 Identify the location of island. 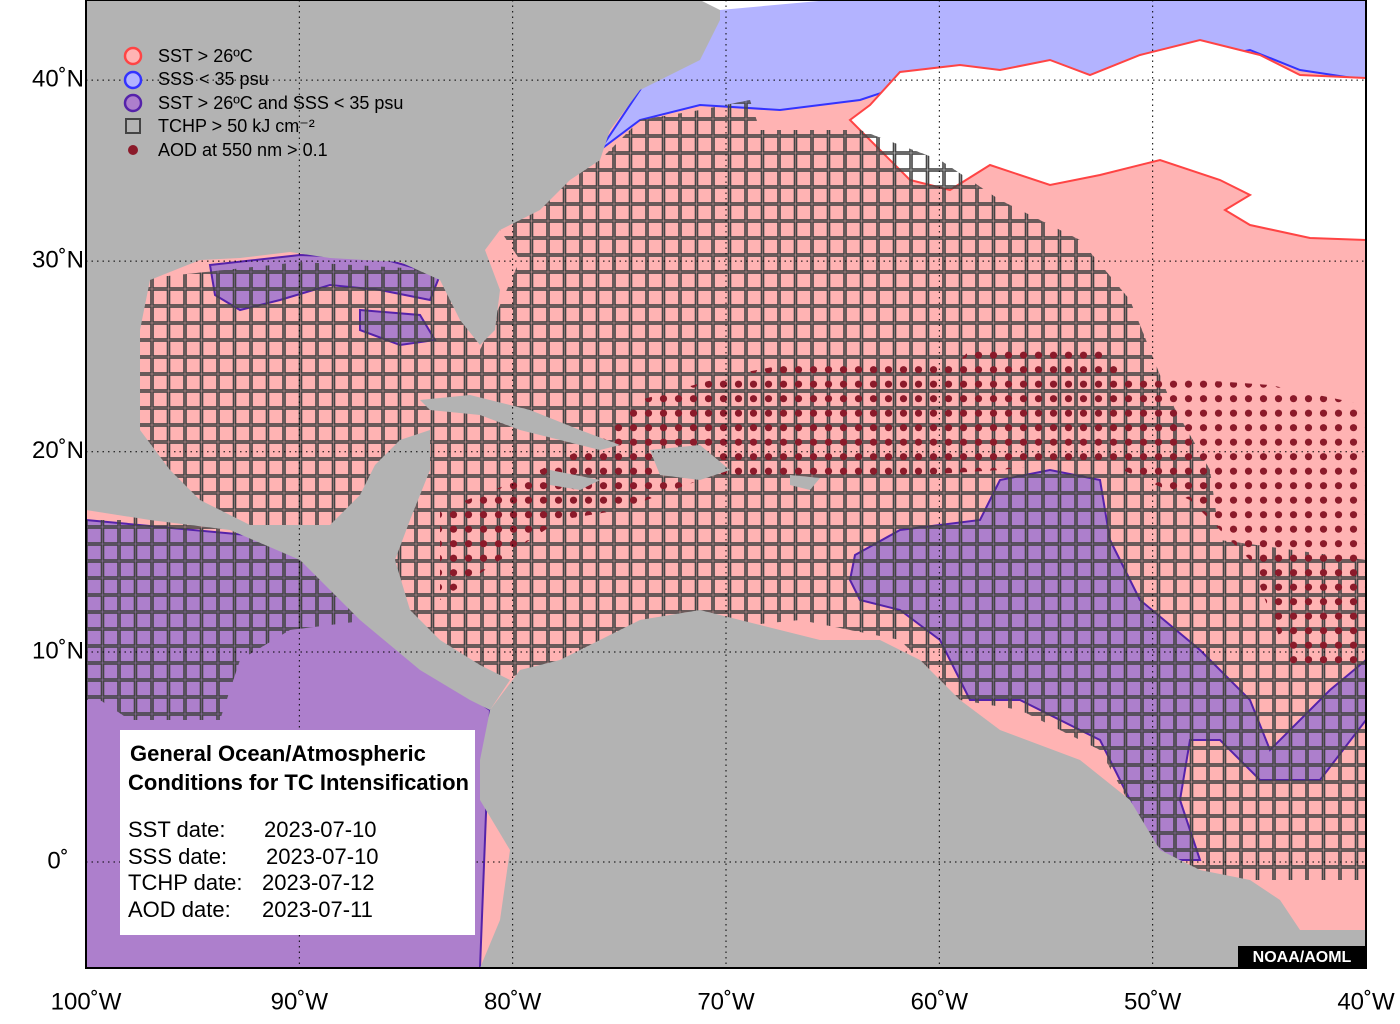
(620, 442).